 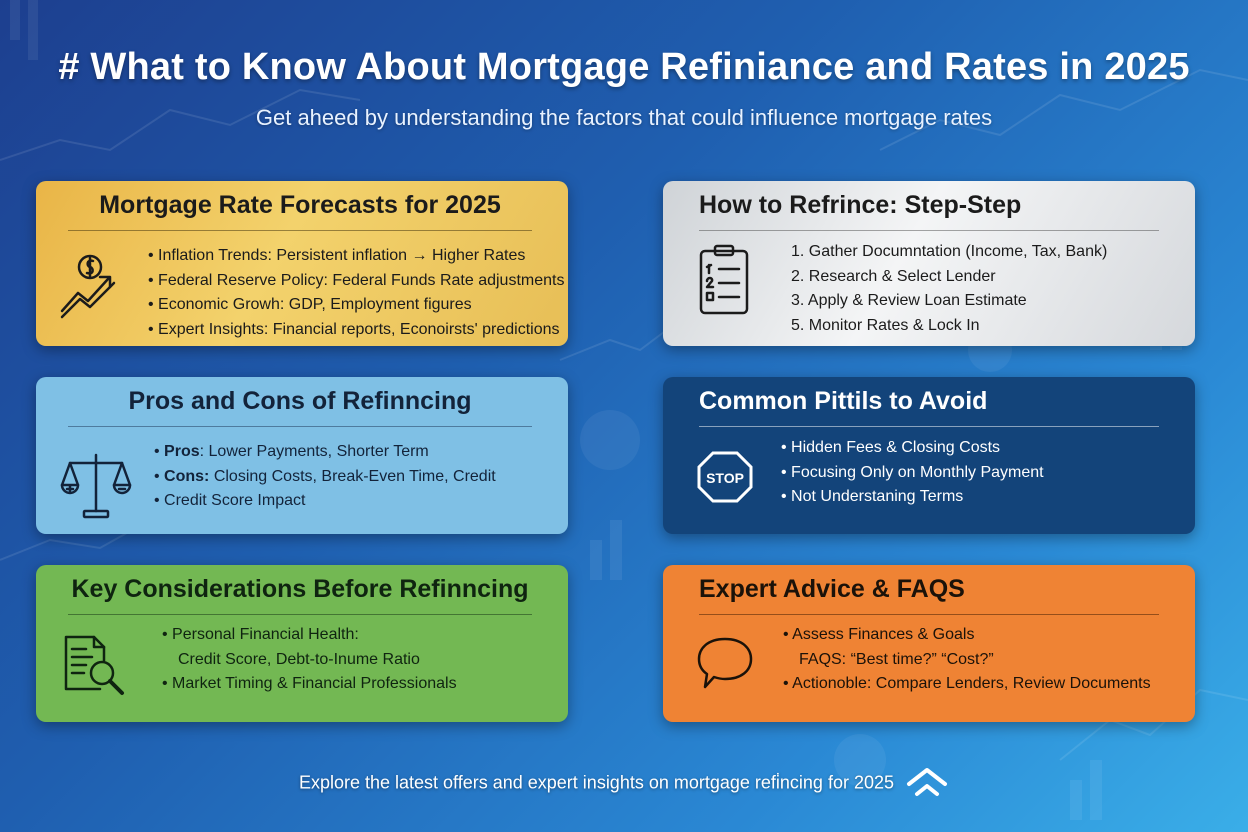 I want to click on cons-label: Cons:, so click(x=187, y=476).